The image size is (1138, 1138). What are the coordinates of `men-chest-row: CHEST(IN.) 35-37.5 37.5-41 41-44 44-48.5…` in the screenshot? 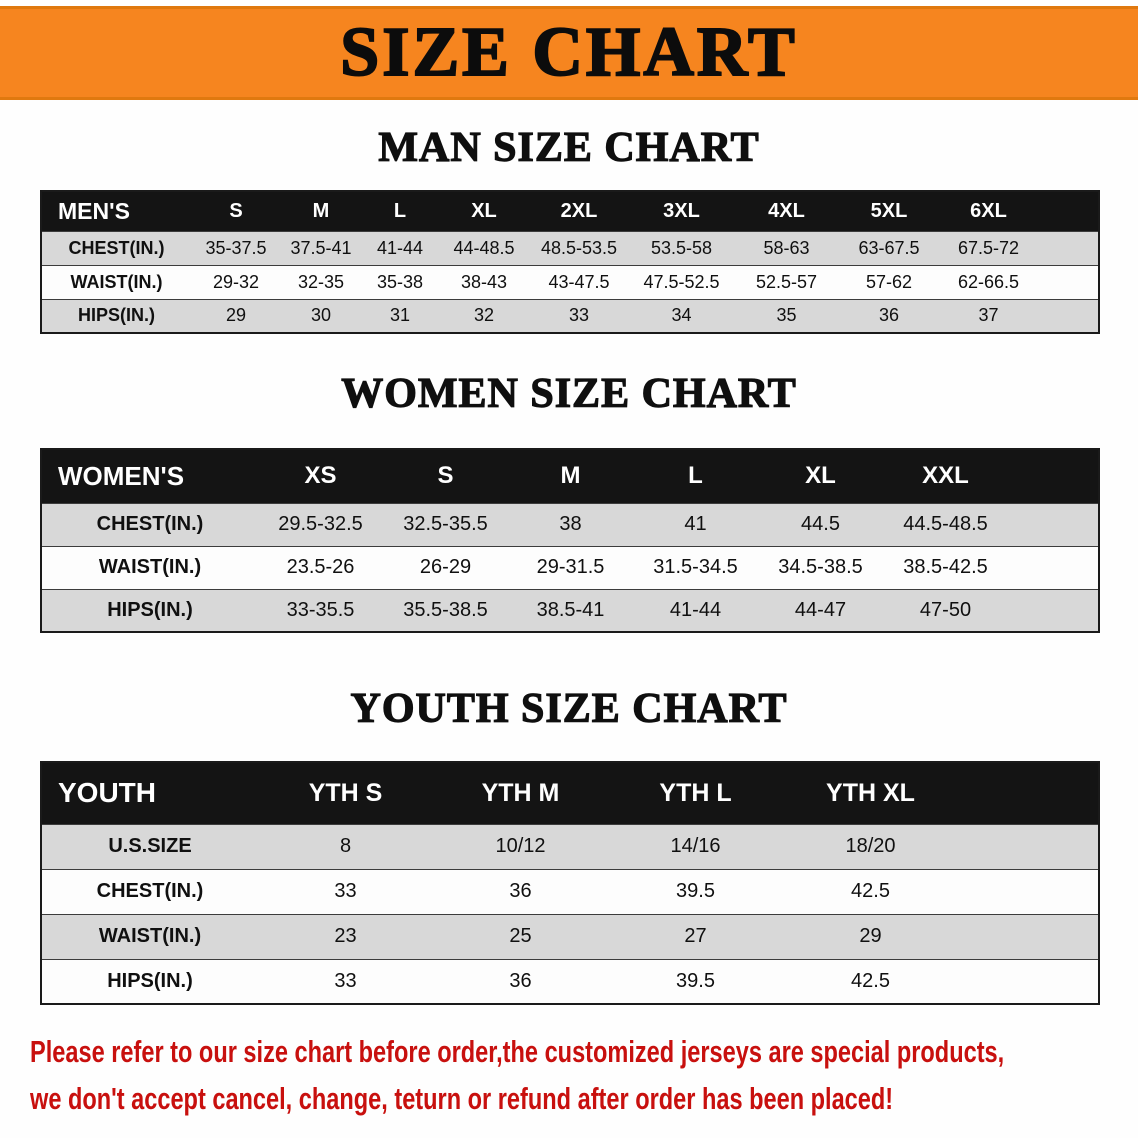 It's located at (570, 247).